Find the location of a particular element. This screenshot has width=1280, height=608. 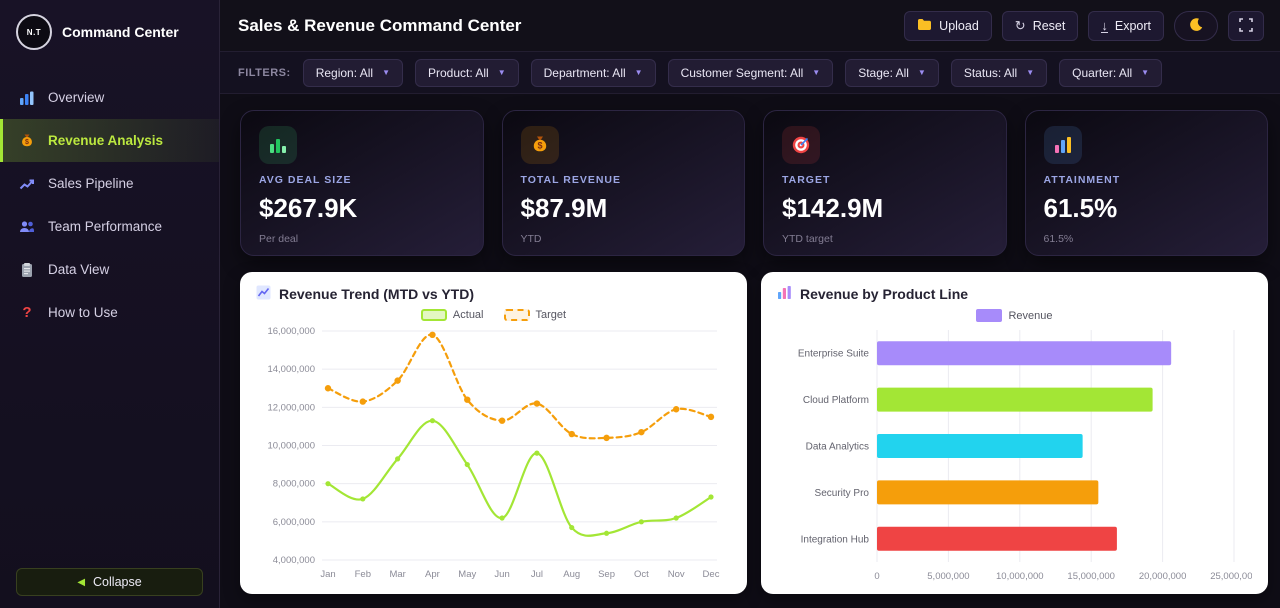

upload-button: Upload is located at coordinates (948, 25).